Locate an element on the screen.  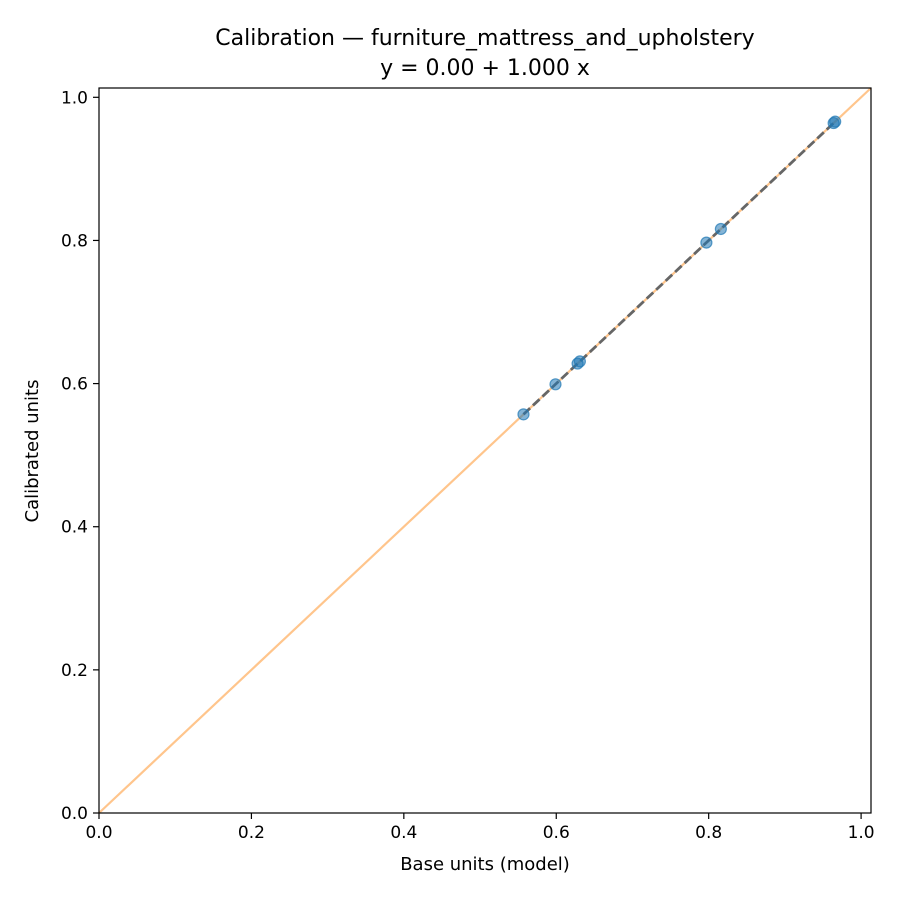
x-axis-label: Base units (model) is located at coordinates (485, 864).